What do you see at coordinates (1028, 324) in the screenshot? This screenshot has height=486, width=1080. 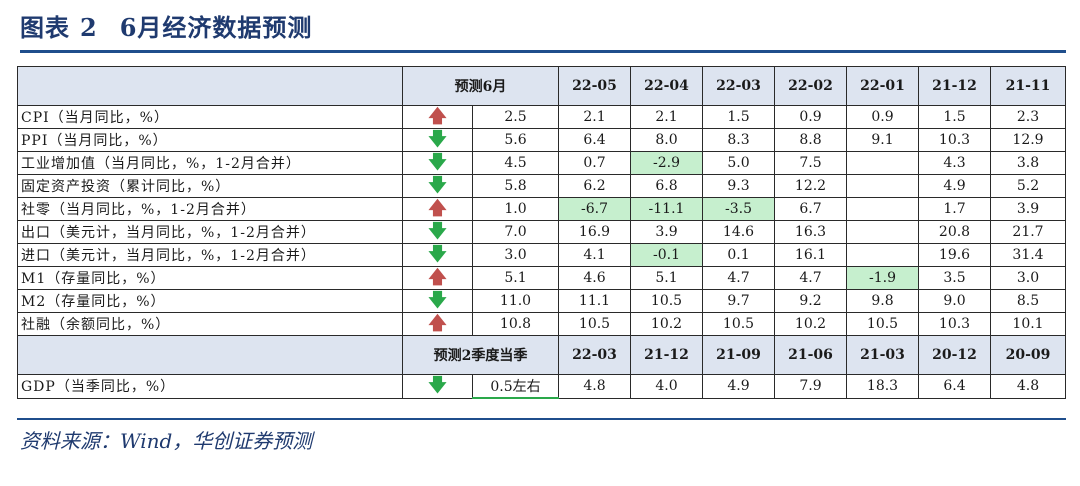 I see `value-cell: 10.1` at bounding box center [1028, 324].